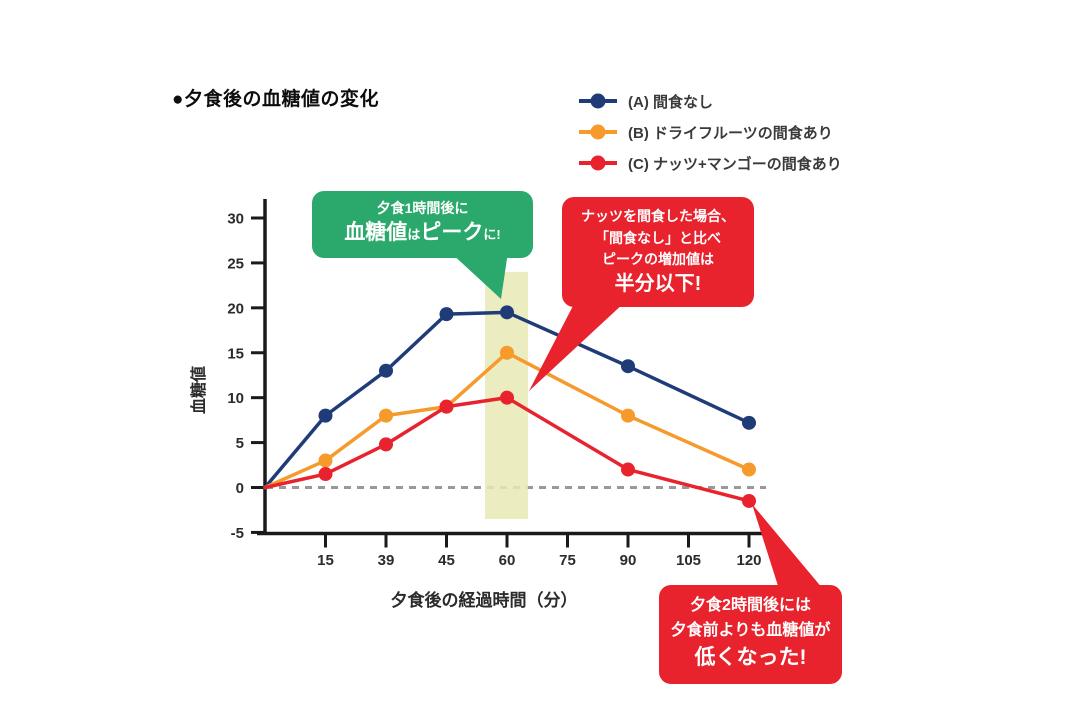 This screenshot has height=720, width=1081. I want to click on legend-label-c: (C) ナッツ+マンゴーの間食あり, so click(735, 164).